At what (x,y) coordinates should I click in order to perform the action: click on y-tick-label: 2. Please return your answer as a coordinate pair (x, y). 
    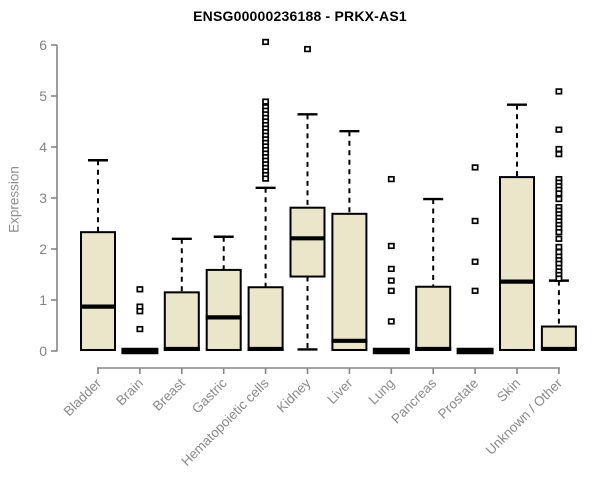
    Looking at the image, I should click on (43, 249).